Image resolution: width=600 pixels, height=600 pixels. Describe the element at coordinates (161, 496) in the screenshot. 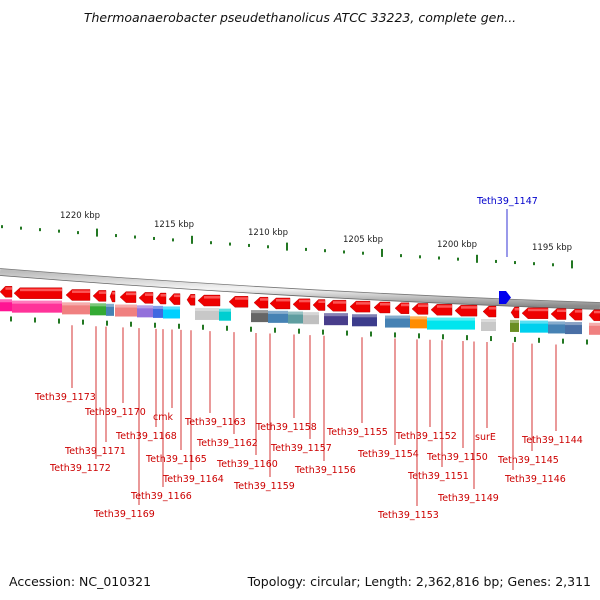

I see `gene-label: Teth39_1166` at that location.